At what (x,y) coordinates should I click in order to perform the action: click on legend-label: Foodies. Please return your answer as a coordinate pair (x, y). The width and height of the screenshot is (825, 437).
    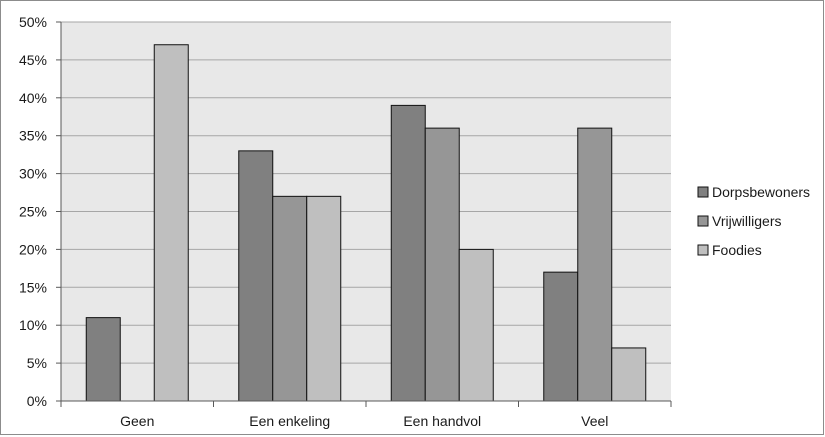
    Looking at the image, I should click on (737, 250).